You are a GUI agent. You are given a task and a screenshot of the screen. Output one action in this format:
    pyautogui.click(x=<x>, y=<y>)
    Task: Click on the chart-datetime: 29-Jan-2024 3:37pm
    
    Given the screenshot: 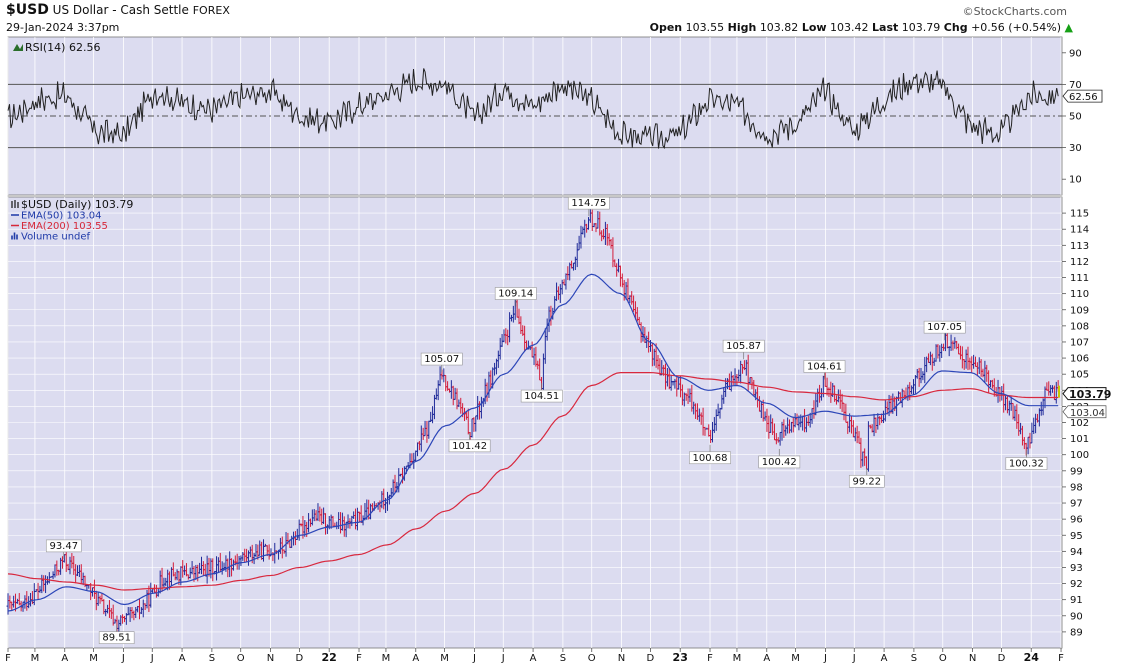 What is the action you would take?
    pyautogui.click(x=63, y=27)
    